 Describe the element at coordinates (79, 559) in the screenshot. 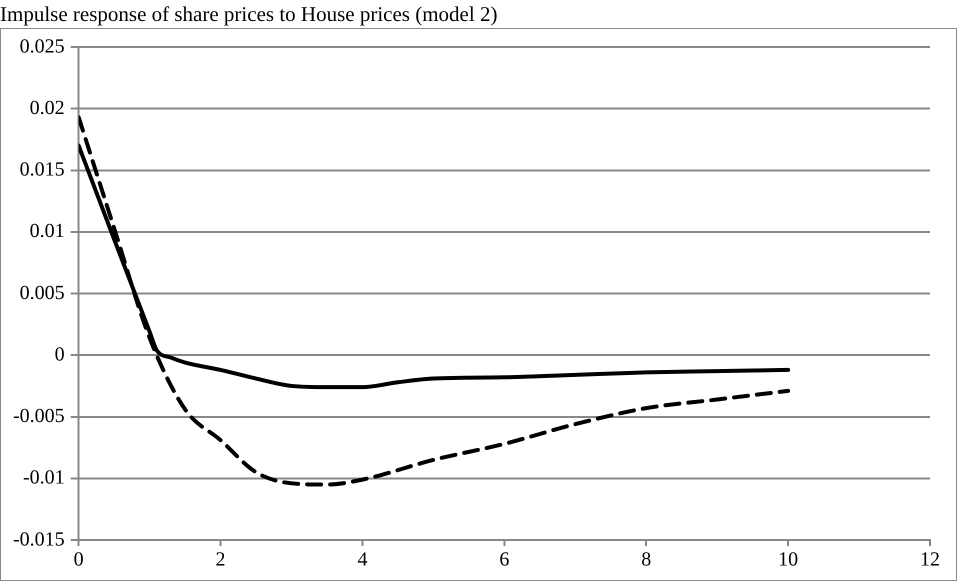

I see `x-tick-label: 0` at that location.